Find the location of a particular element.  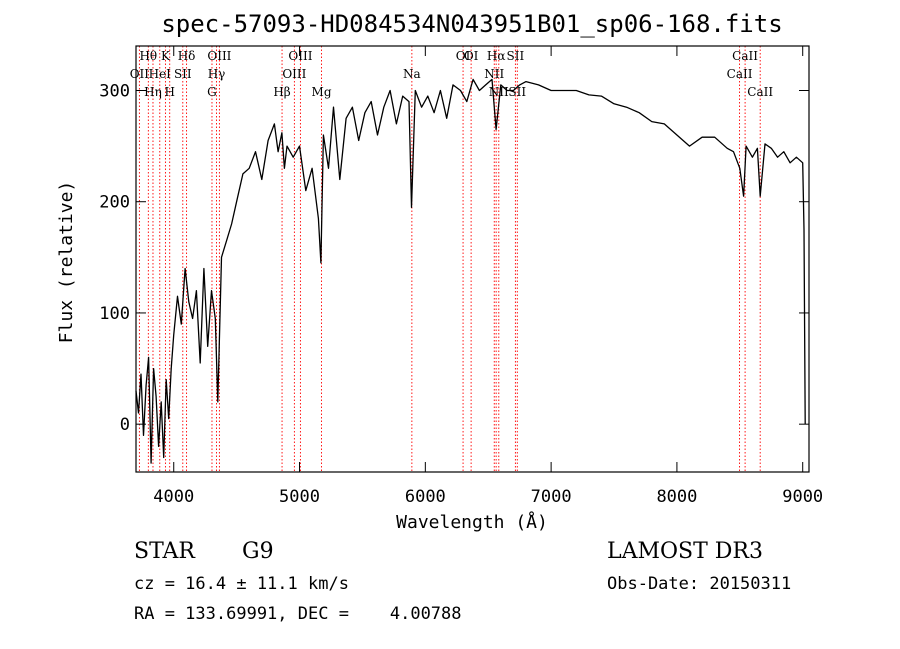

spectral-line-label: K is located at coordinates (166, 56).